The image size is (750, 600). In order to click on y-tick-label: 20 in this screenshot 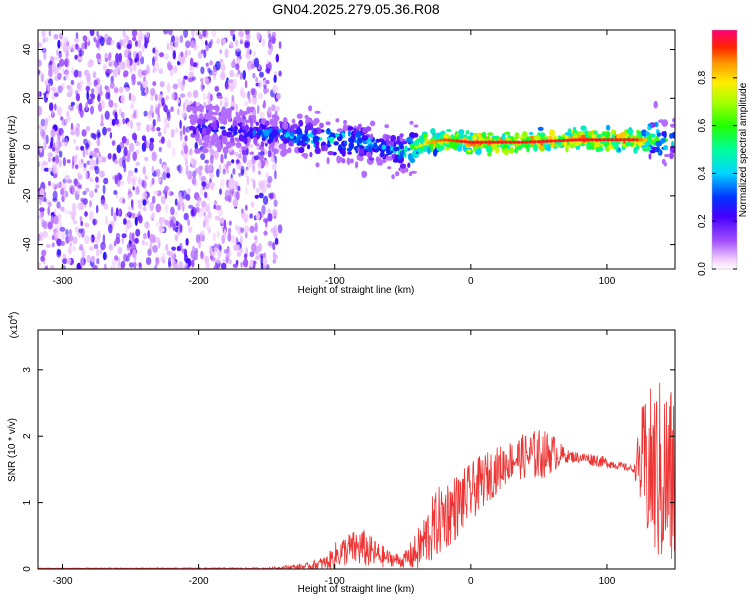, I will do `click(27, 98)`.